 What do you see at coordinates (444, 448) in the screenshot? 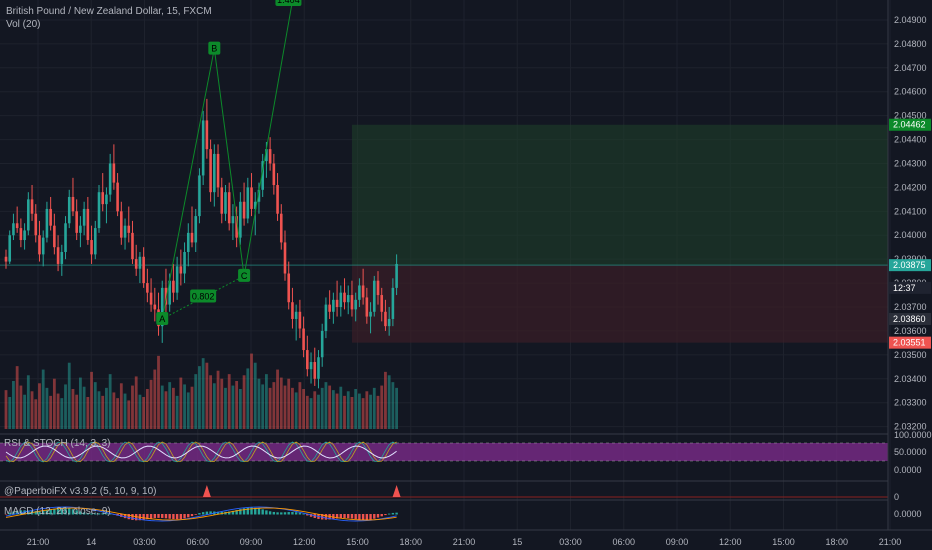
I see `rsi-pane` at bounding box center [444, 448].